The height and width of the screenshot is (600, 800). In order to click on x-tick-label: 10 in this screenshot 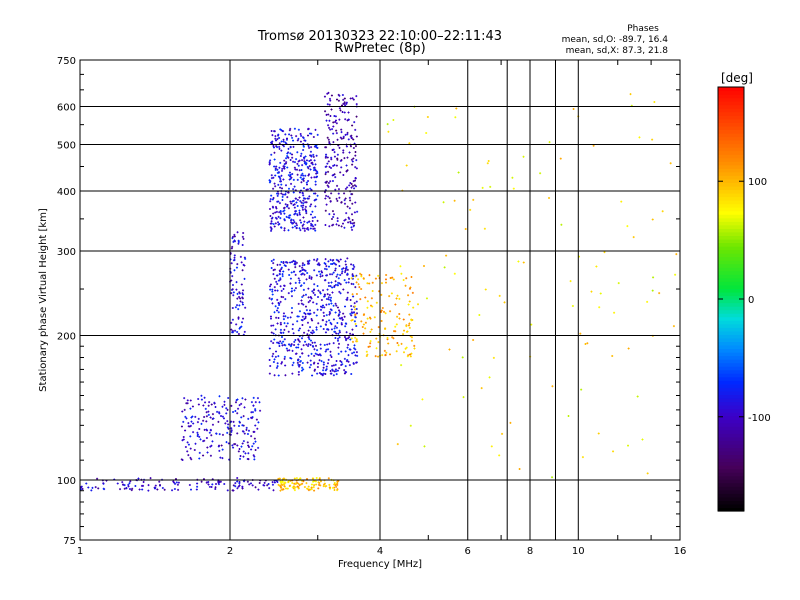, I will do `click(578, 551)`.